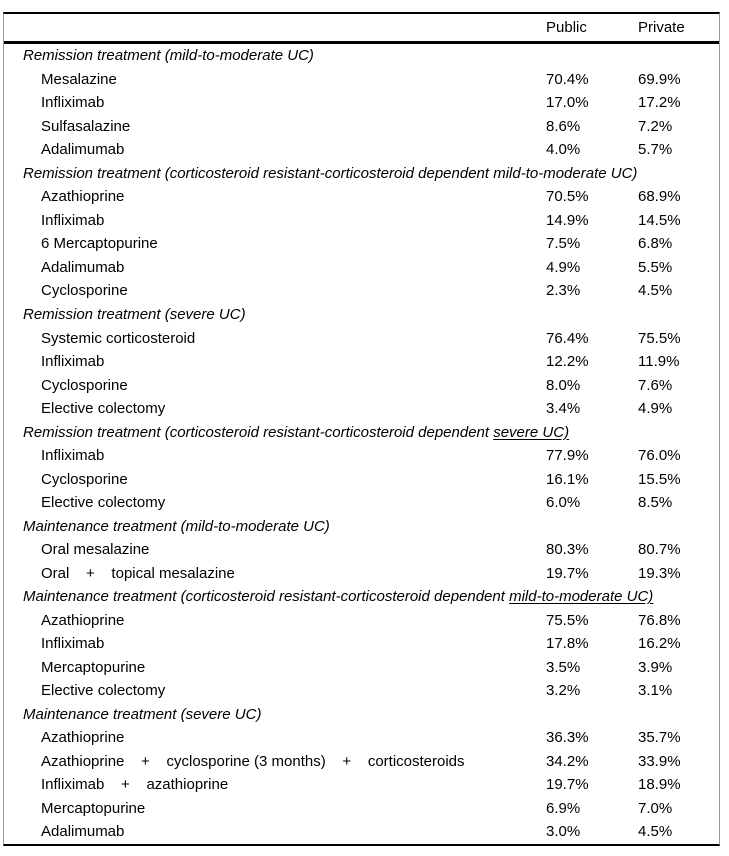  What do you see at coordinates (659, 644) in the screenshot?
I see `private-value: 16.2%` at bounding box center [659, 644].